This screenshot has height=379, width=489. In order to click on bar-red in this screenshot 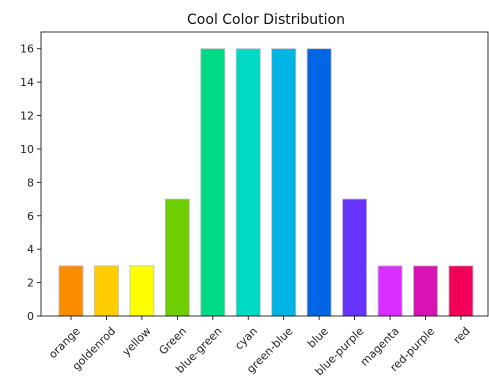, I will do `click(461, 291)`.